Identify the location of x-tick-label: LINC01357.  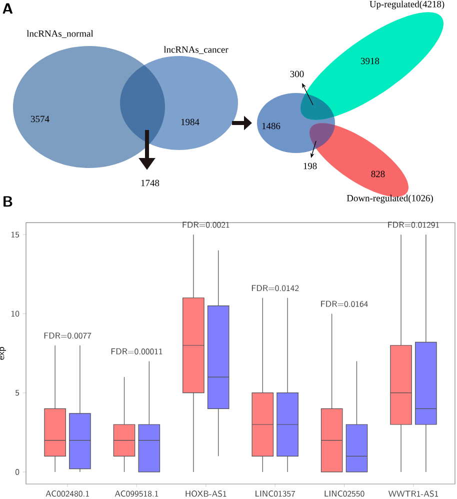
(276, 493).